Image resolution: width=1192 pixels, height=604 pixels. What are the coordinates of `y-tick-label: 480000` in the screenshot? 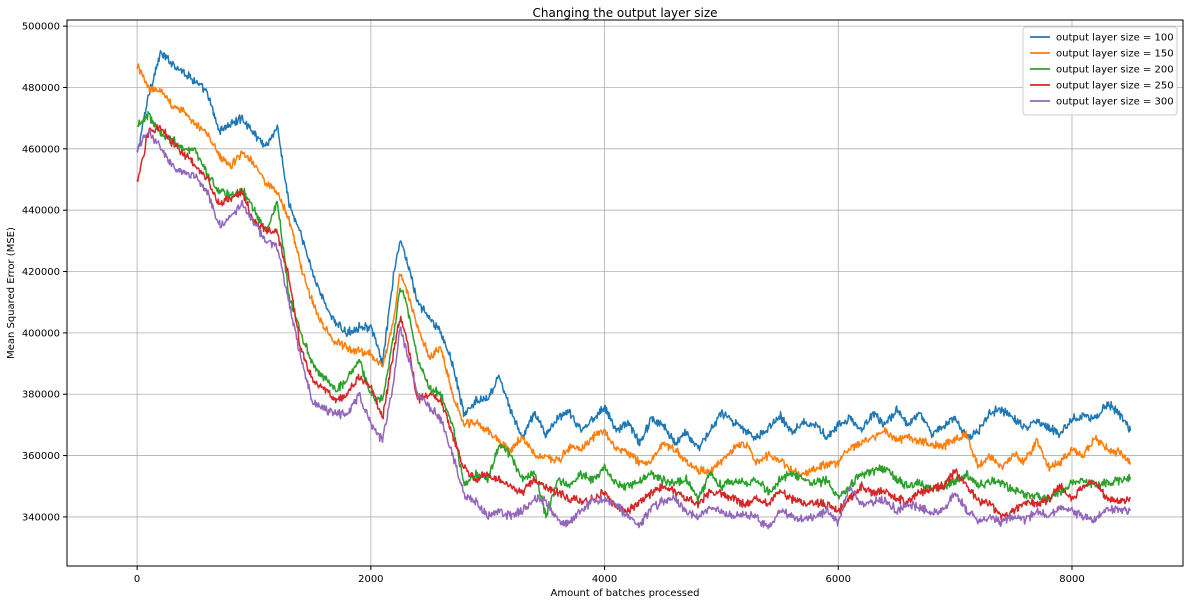 It's located at (41, 88).